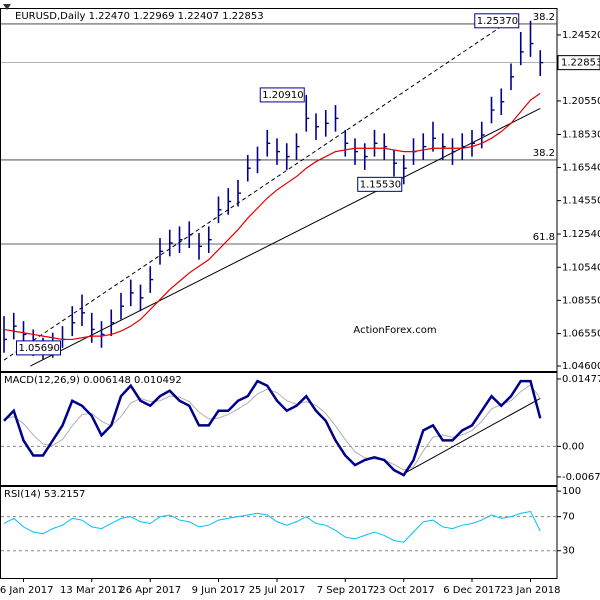 The image size is (600, 600). I want to click on x-tick-label: 26 Jan 2017, so click(26, 590).